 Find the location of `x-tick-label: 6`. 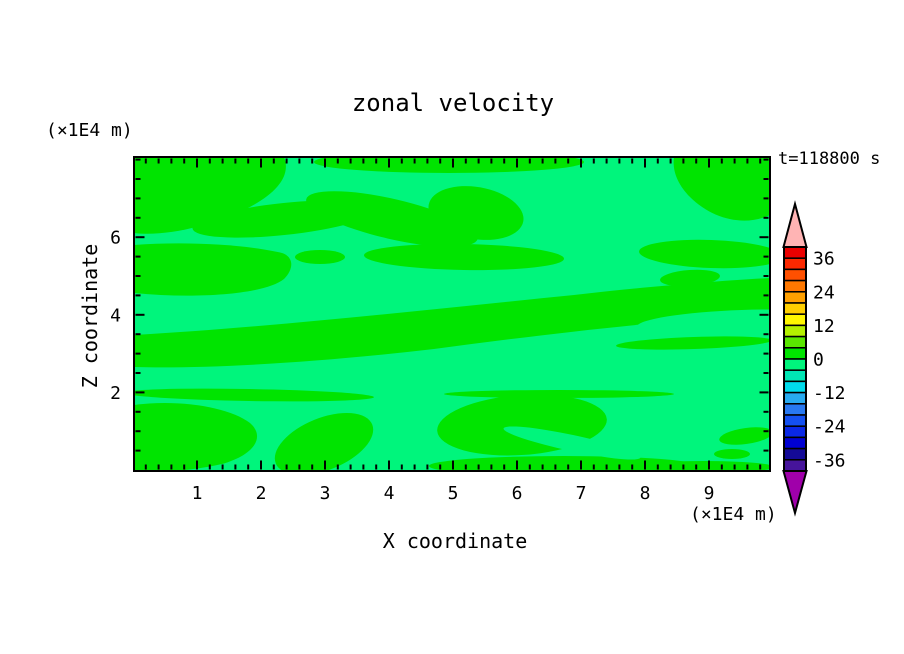

x-tick-label: 6 is located at coordinates (517, 493).